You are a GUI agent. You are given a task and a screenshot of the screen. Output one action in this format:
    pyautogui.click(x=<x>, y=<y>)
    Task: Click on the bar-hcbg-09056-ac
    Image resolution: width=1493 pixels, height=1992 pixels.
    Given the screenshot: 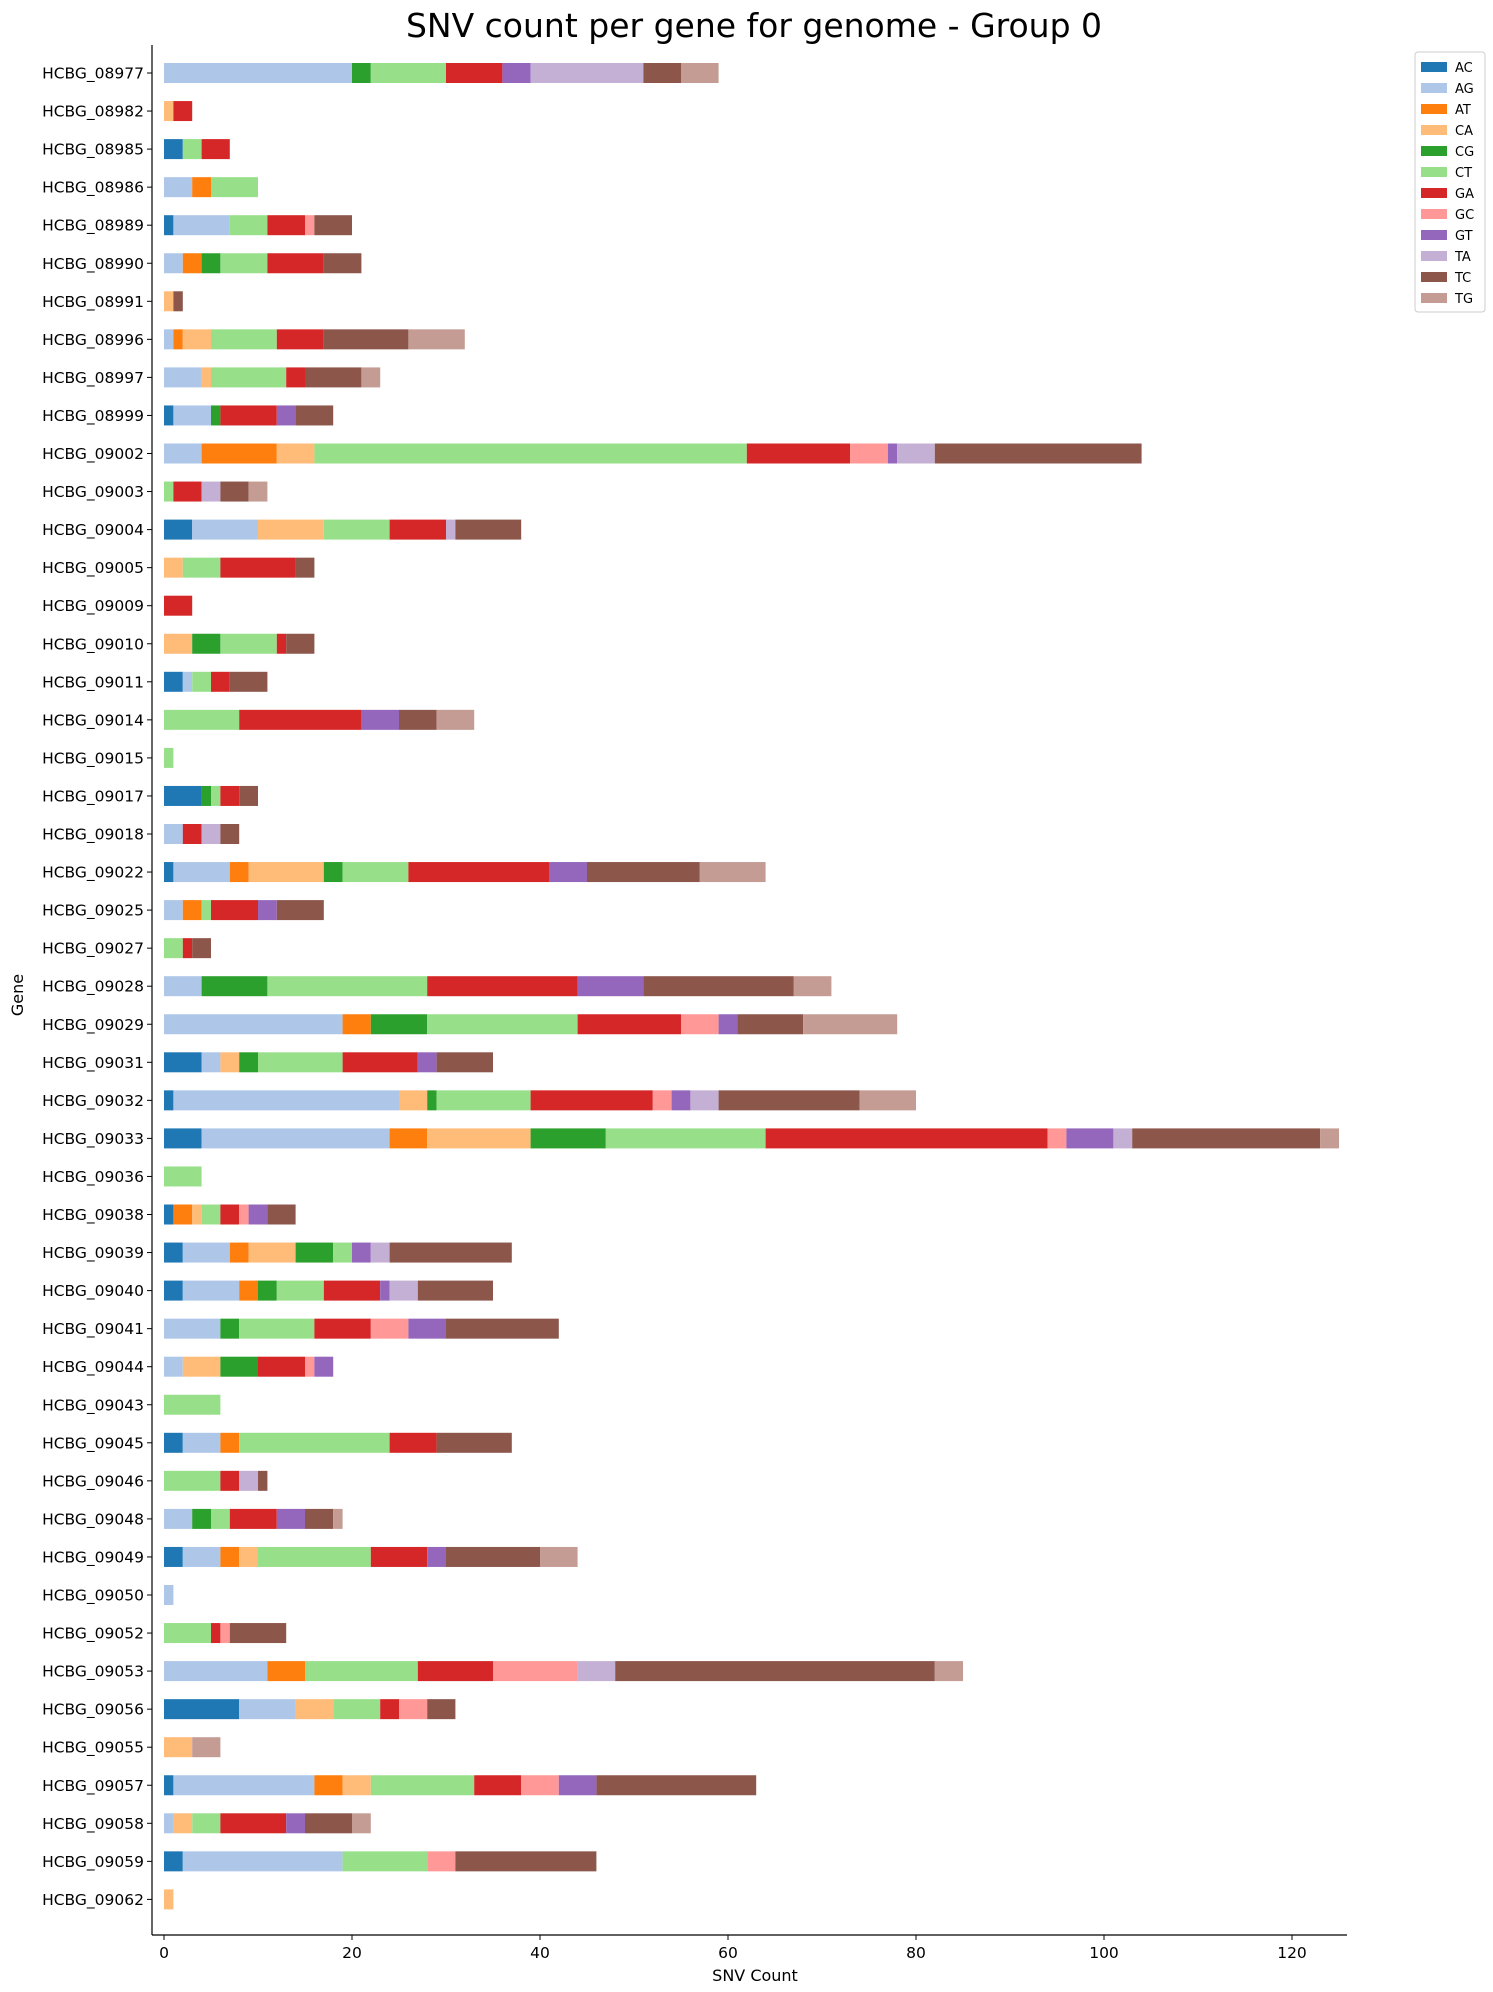 What is the action you would take?
    pyautogui.click(x=202, y=1709)
    